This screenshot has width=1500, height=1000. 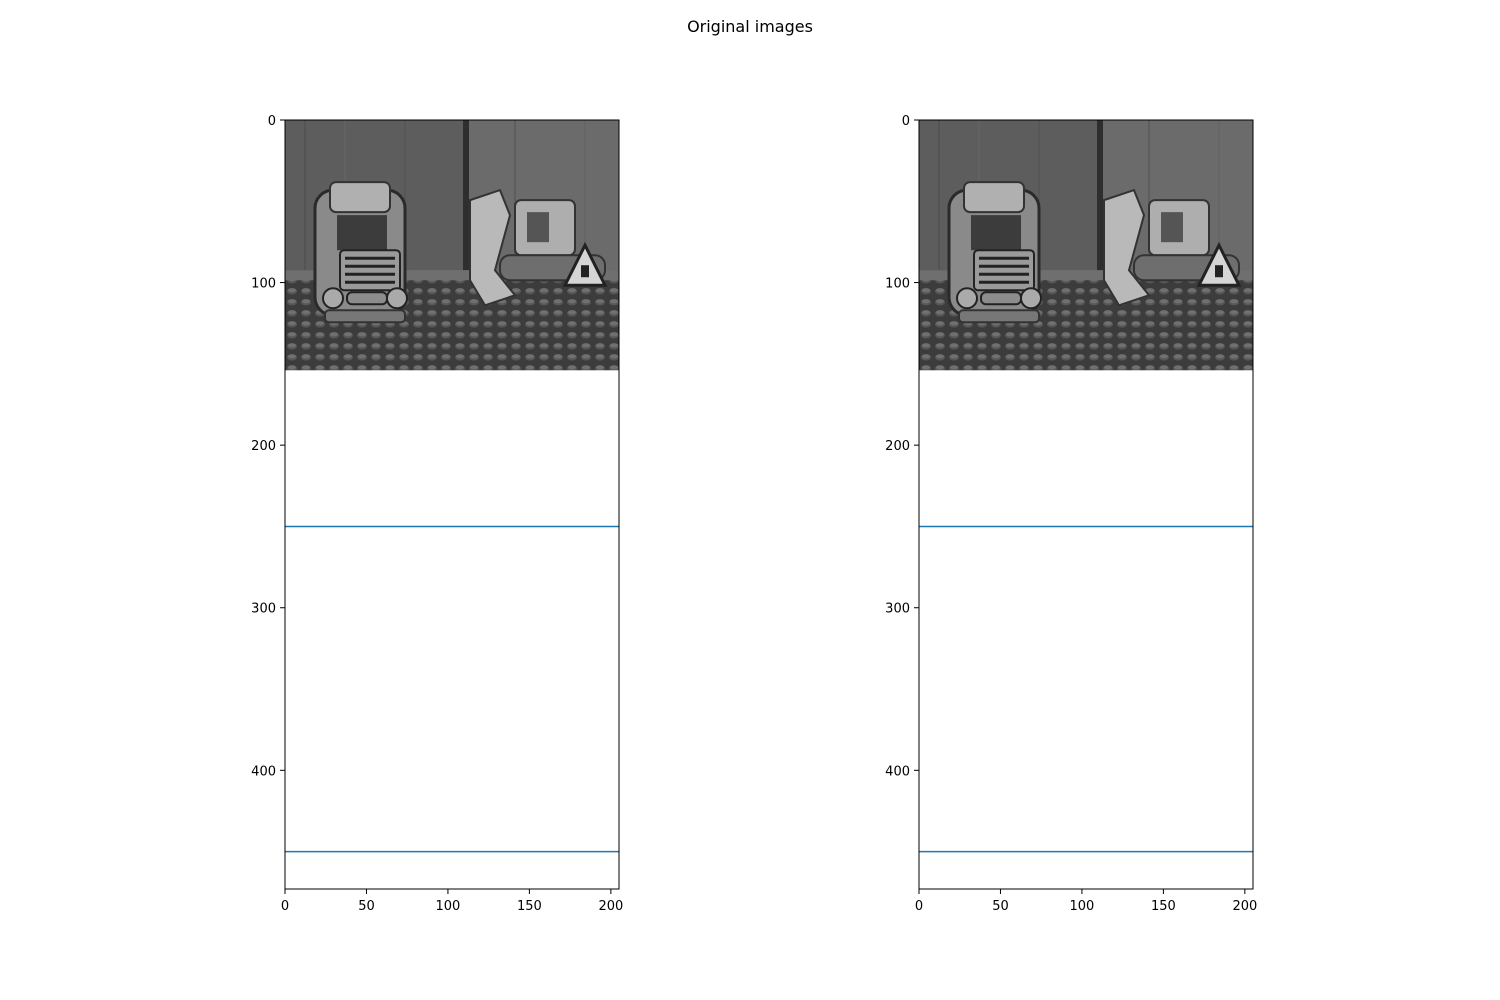 I want to click on figure-title: Original images, so click(x=750, y=26).